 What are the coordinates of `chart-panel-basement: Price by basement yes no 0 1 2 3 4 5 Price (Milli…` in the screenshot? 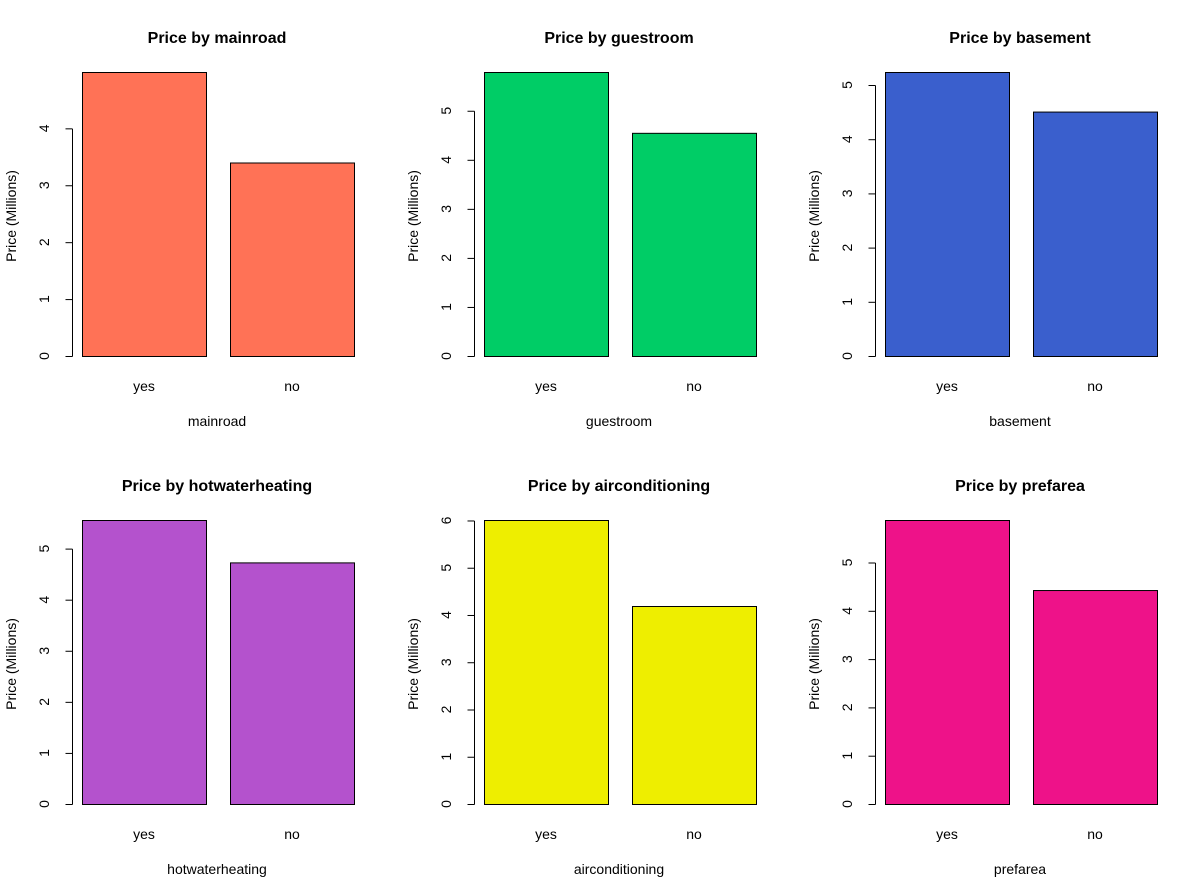 It's located at (982, 229).